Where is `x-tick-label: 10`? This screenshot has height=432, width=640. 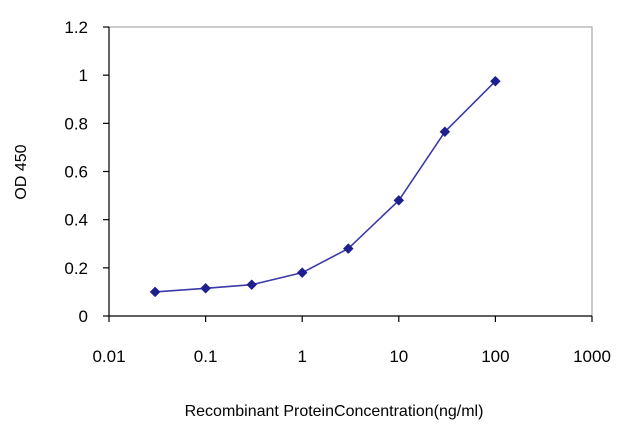
x-tick-label: 10 is located at coordinates (398, 356).